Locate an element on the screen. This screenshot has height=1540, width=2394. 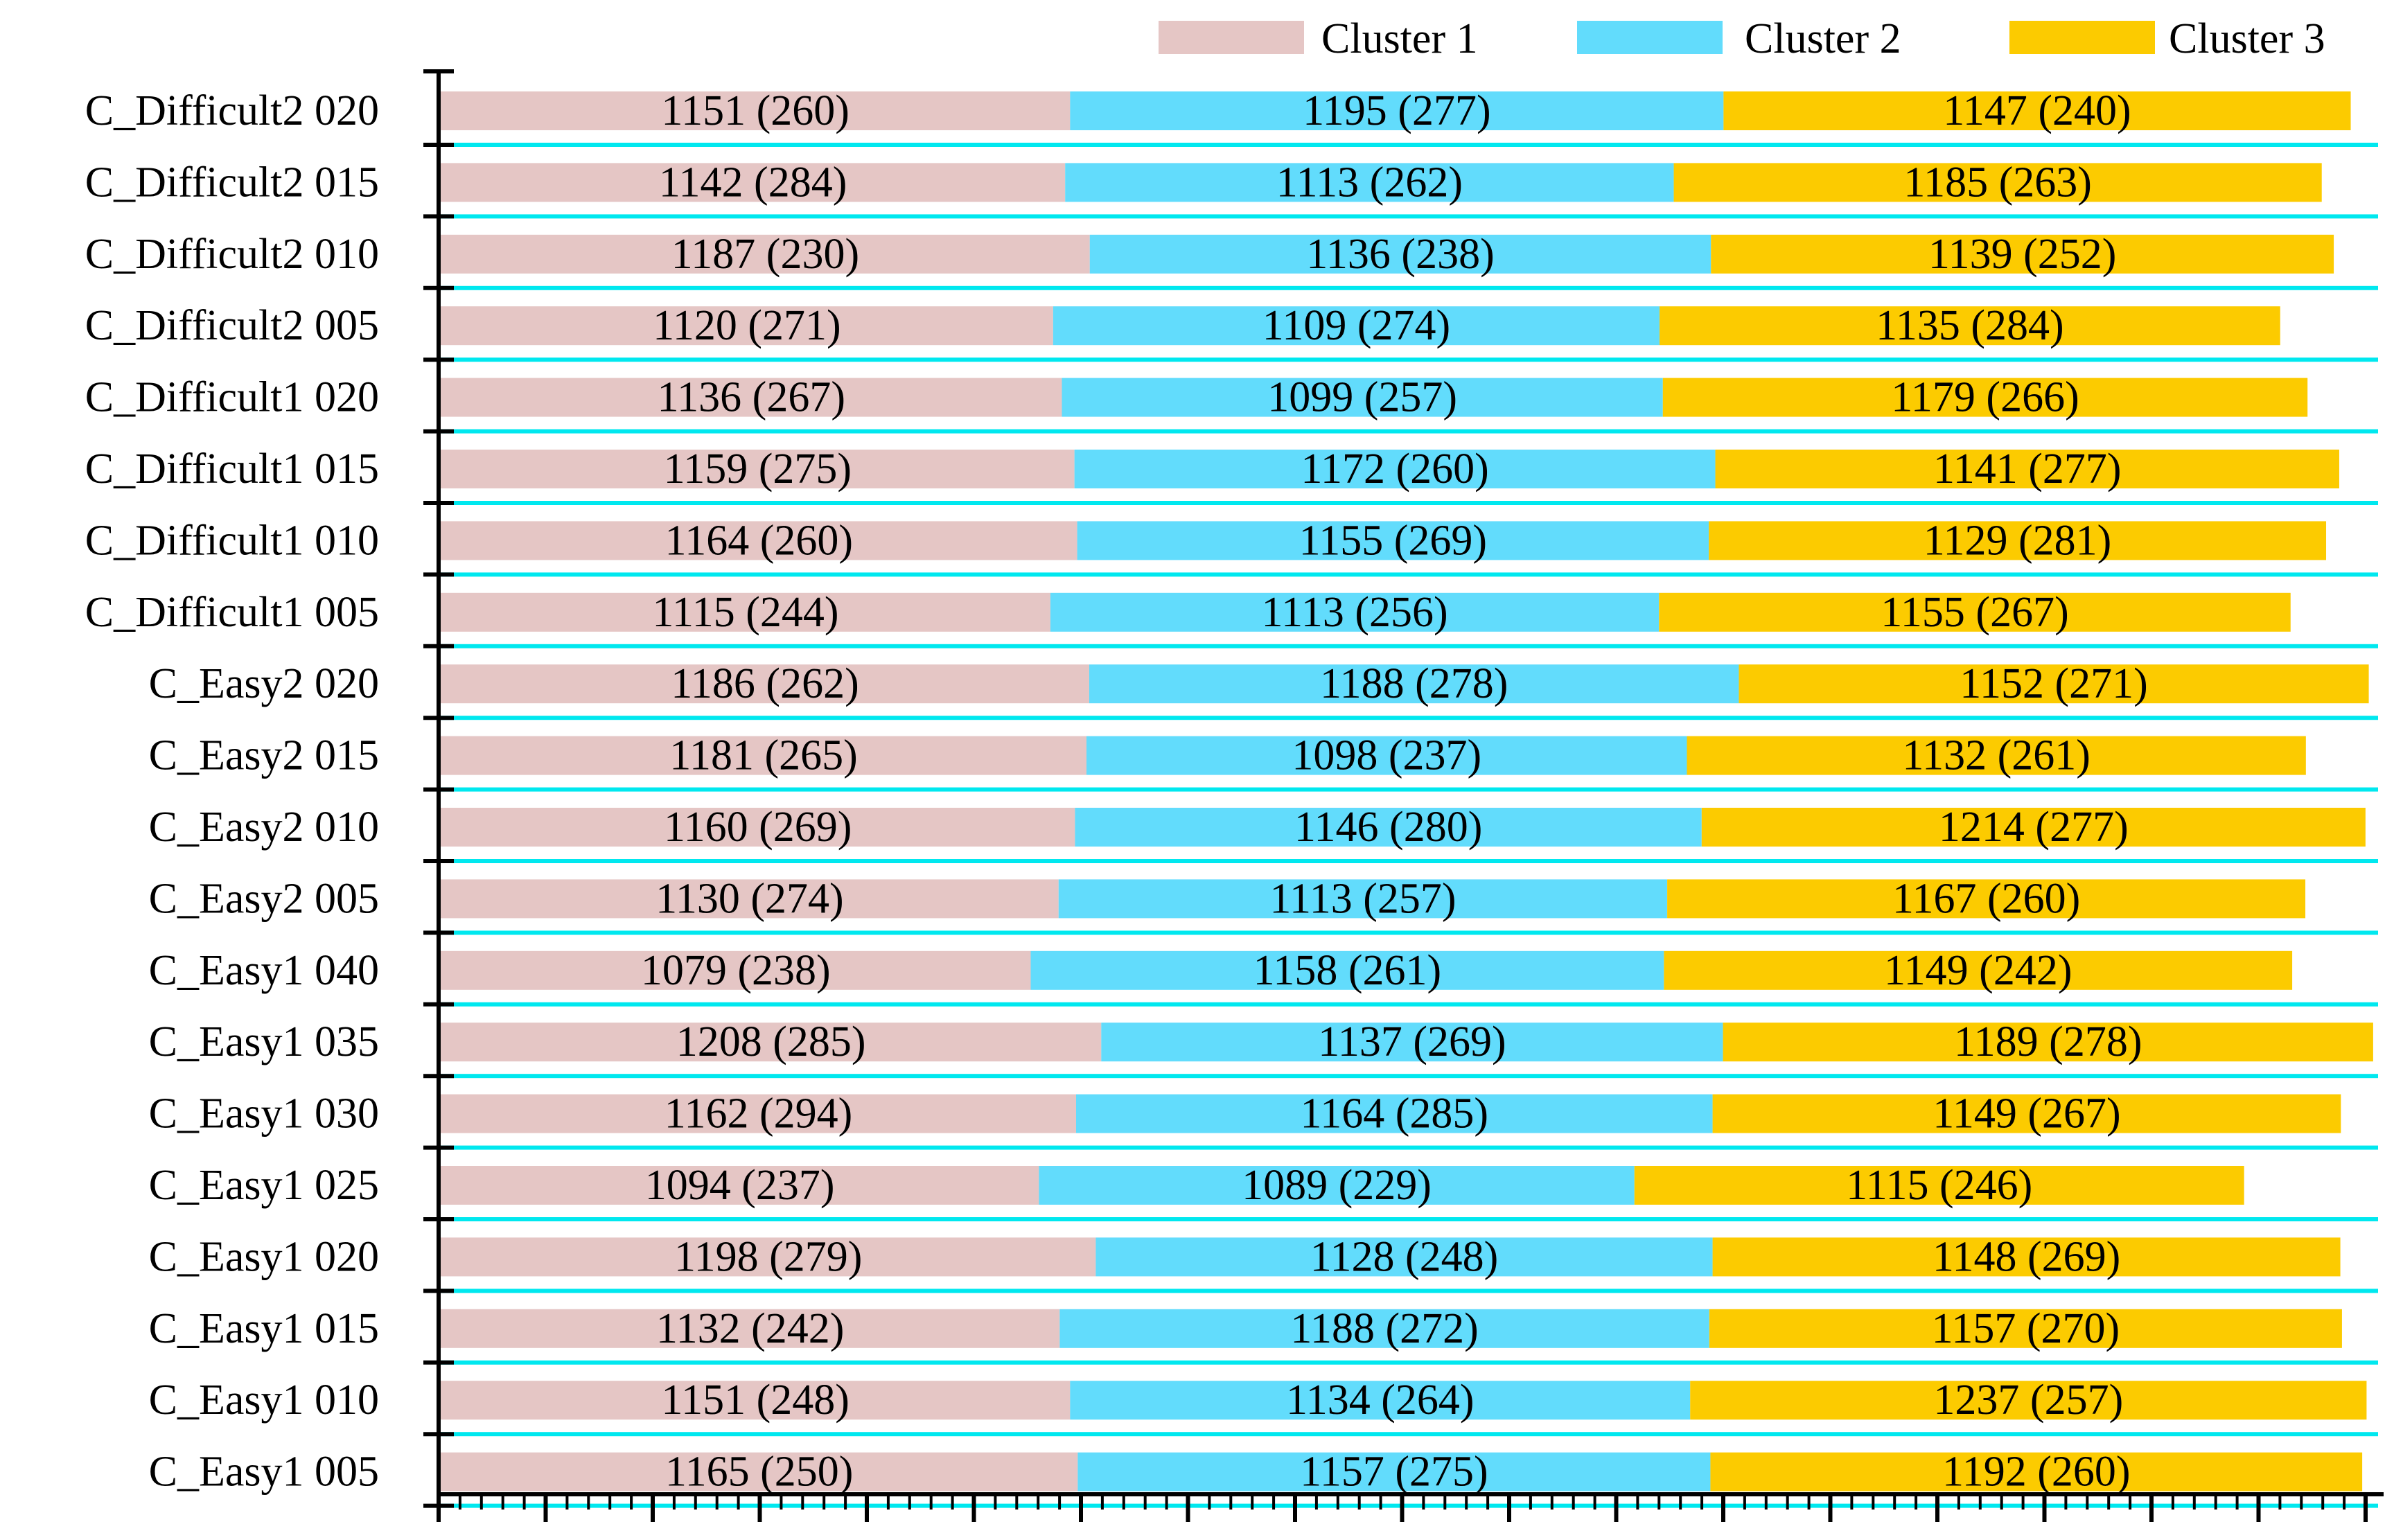
legend-label: Cluster 2 is located at coordinates (1823, 38).